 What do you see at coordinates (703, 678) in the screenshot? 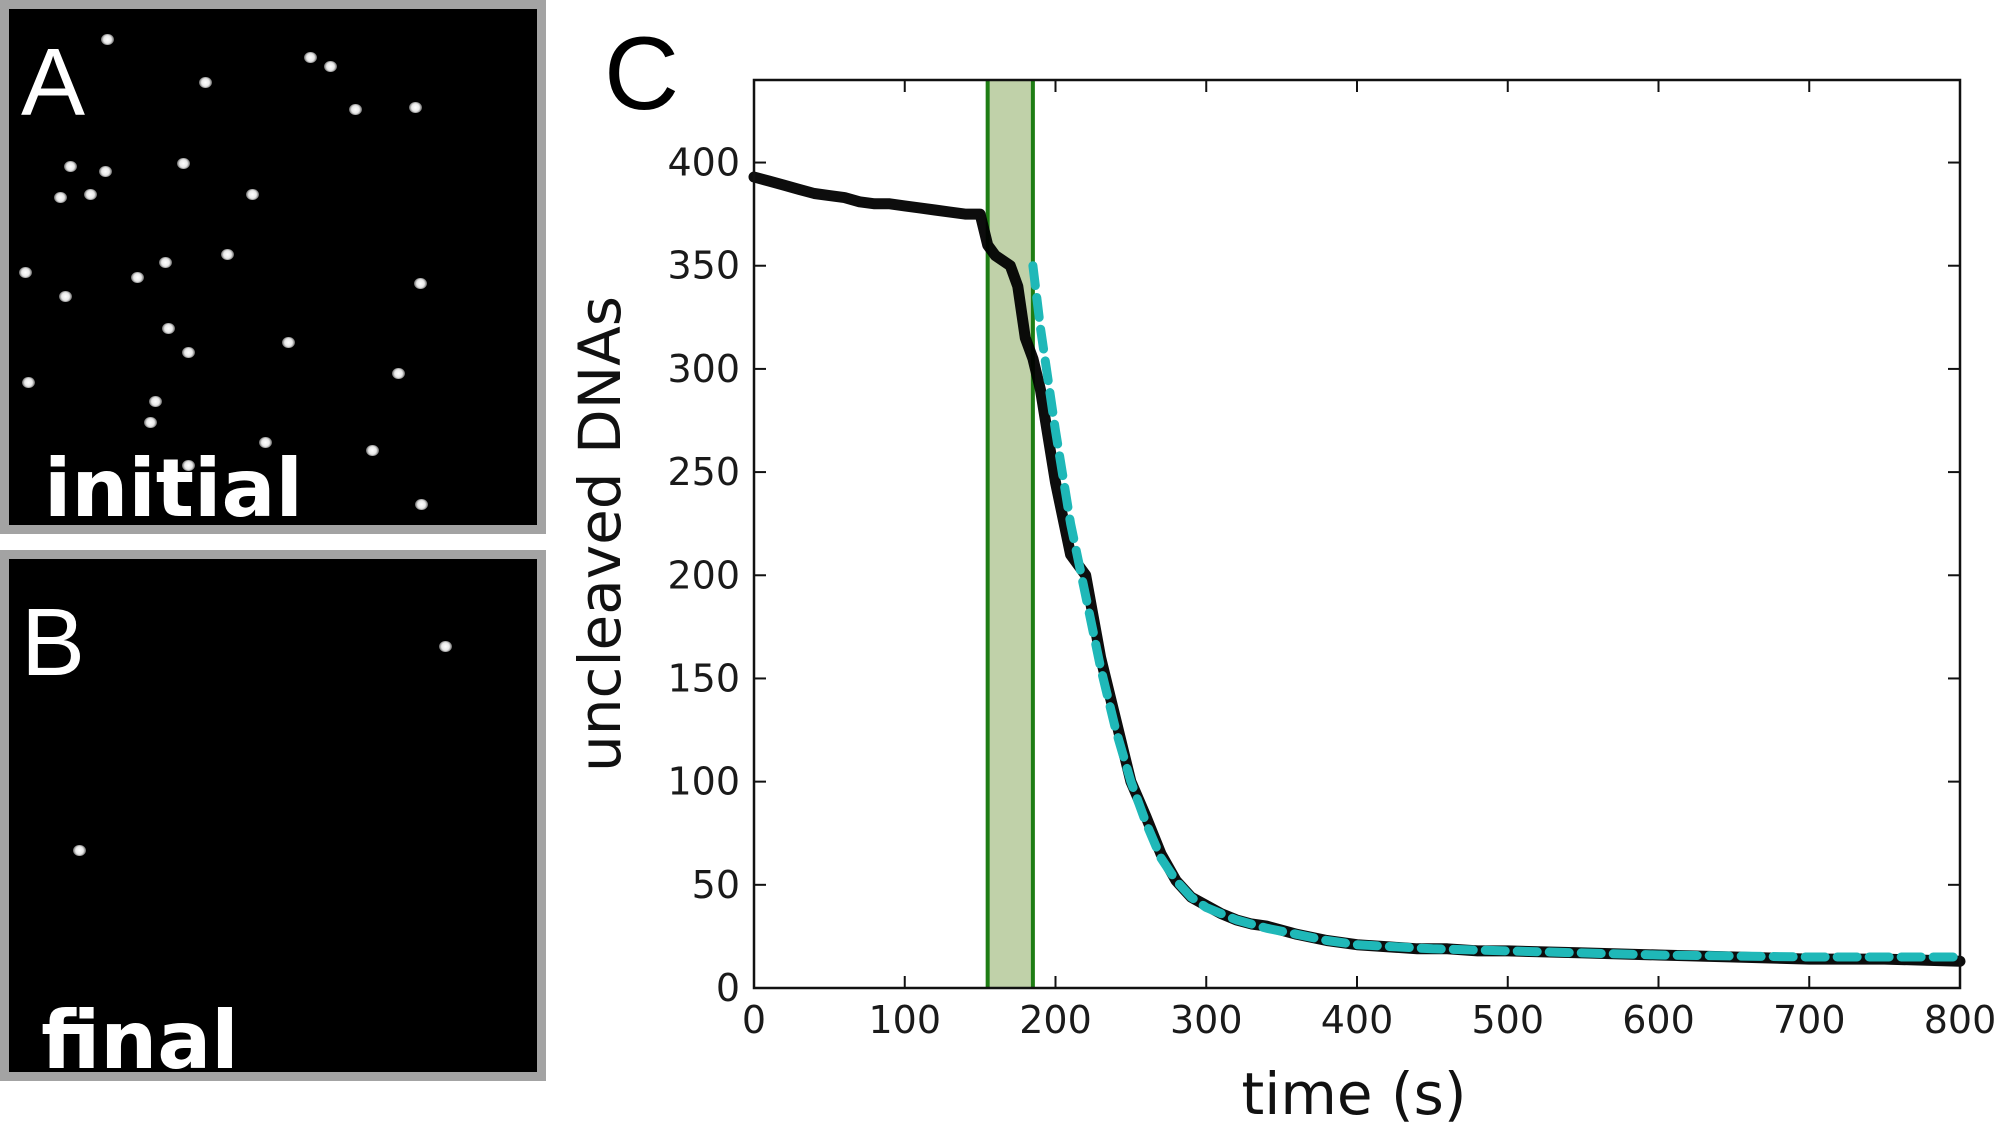
I see `y-tick-label: 150` at bounding box center [703, 678].